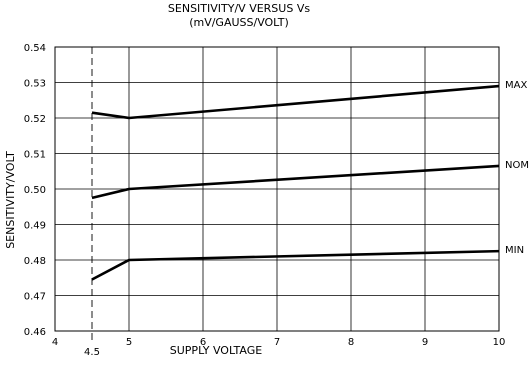  I want to click on y-tick-label: 0.49, so click(35, 226).